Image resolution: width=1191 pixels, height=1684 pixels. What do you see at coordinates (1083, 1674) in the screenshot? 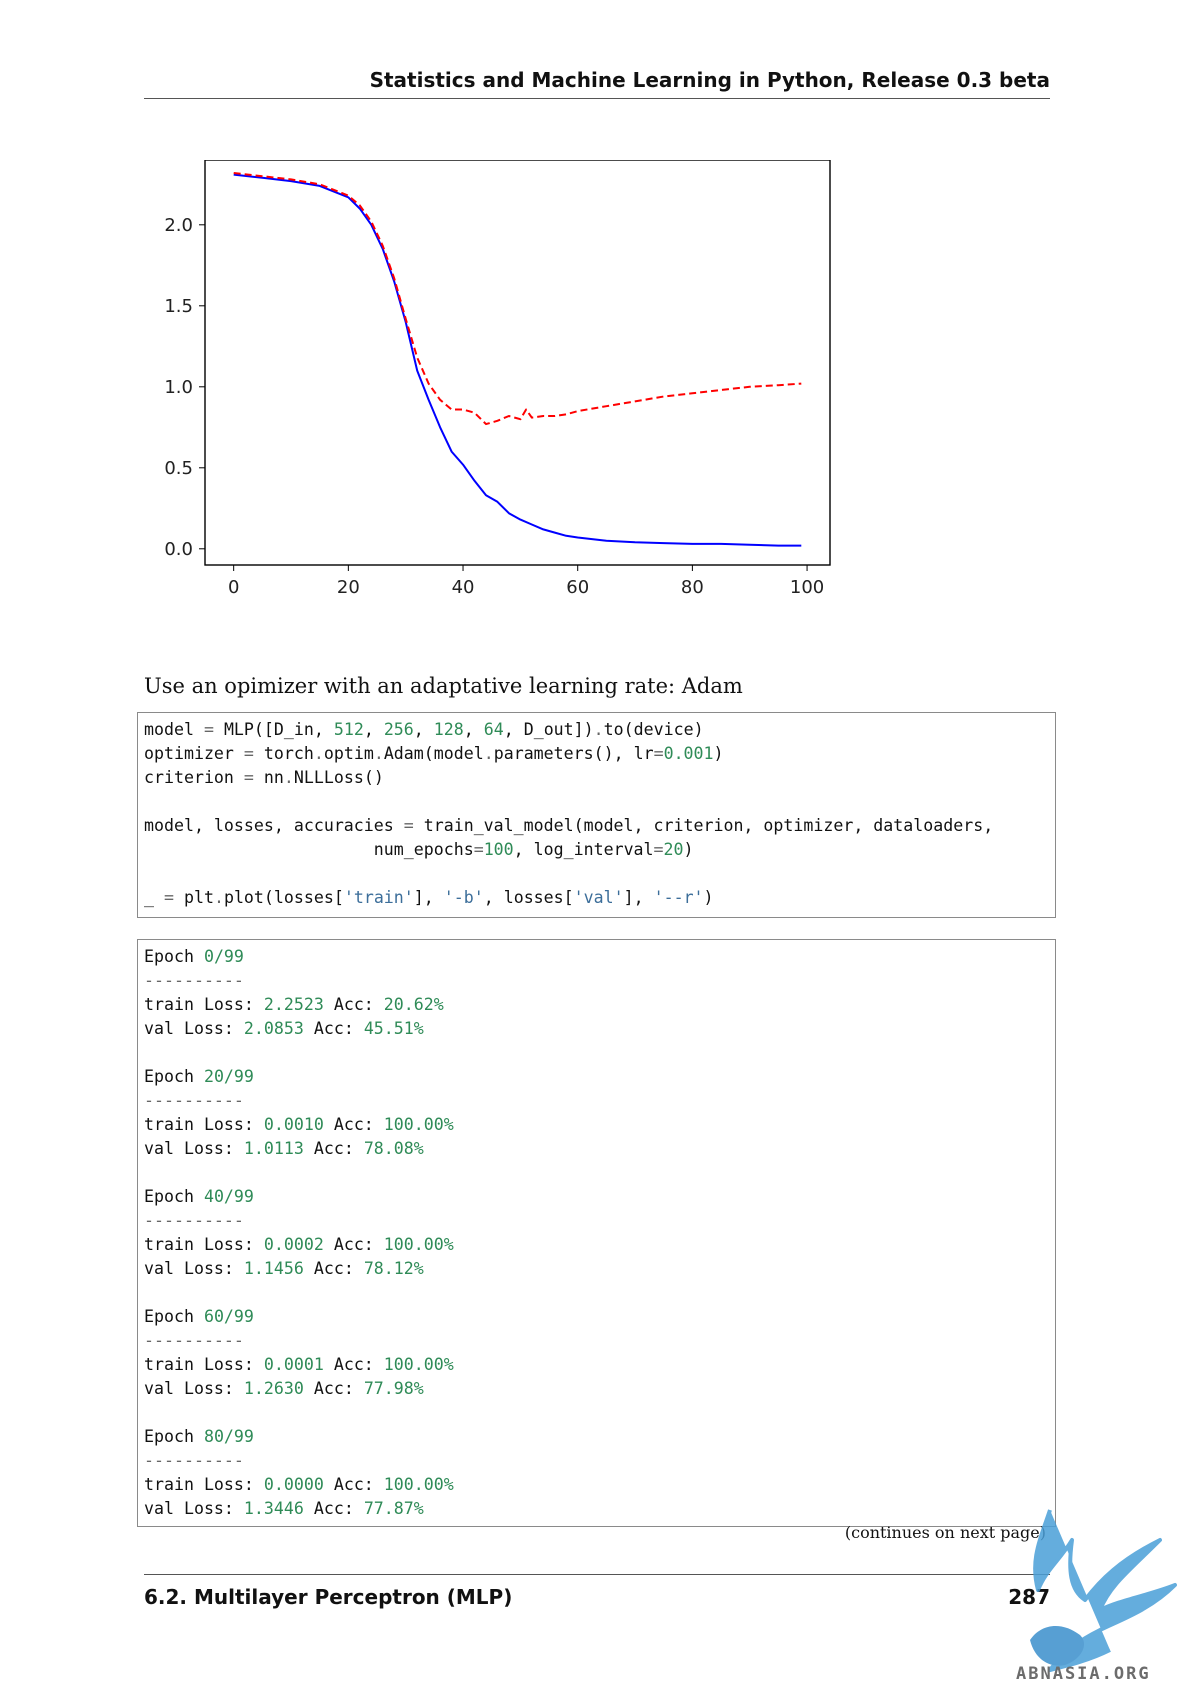
I see `watermark-text: ABNASIA.ORG` at bounding box center [1083, 1674].